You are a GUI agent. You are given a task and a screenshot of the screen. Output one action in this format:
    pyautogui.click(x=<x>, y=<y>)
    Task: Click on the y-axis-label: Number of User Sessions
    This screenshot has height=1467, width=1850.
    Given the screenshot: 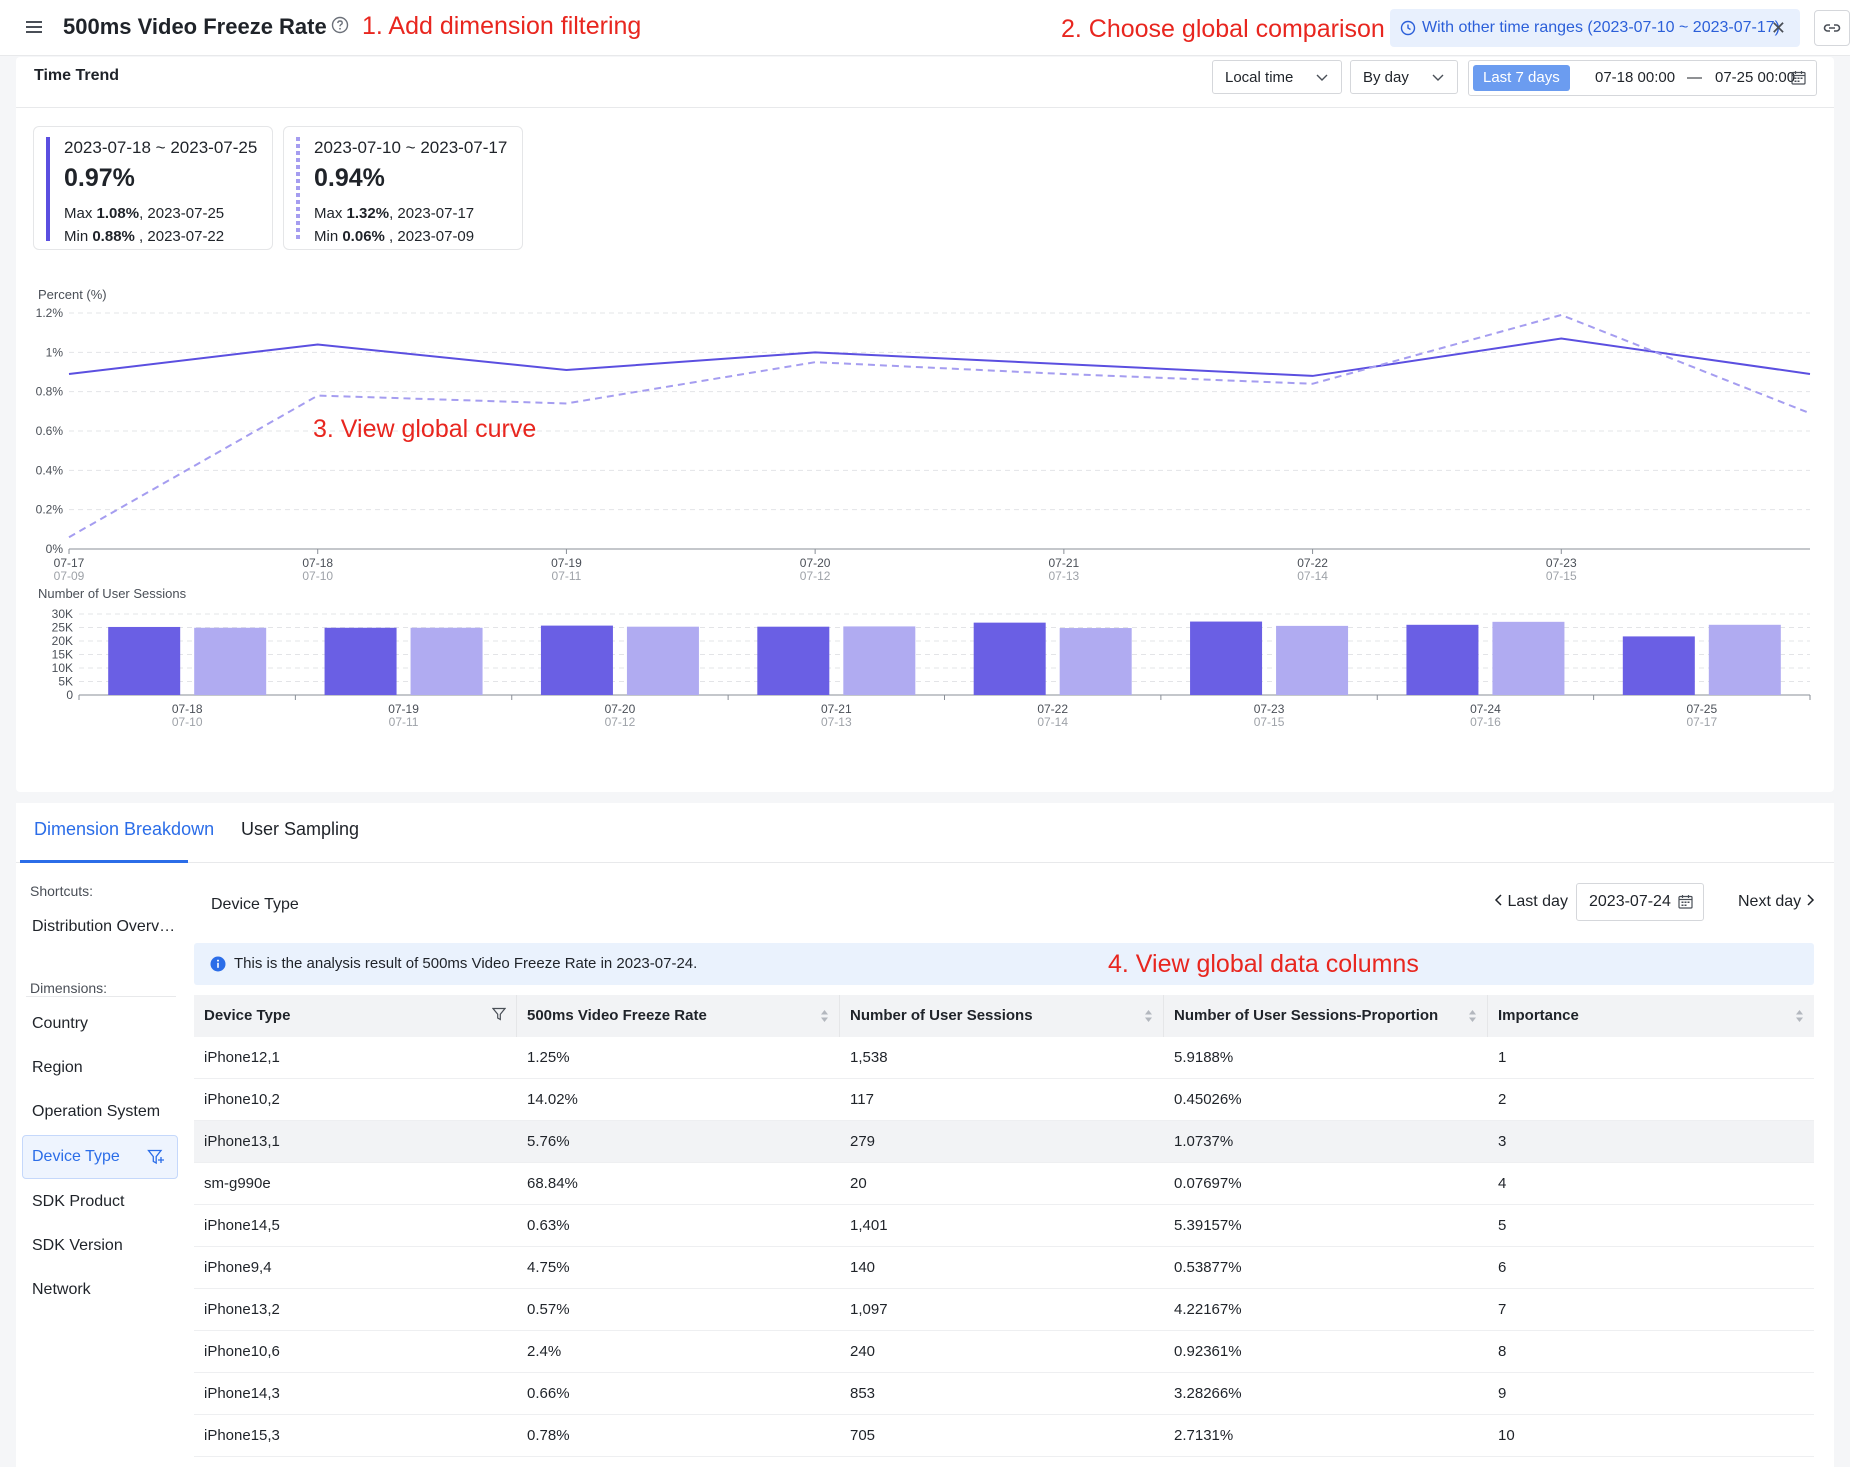 What is the action you would take?
    pyautogui.click(x=112, y=593)
    